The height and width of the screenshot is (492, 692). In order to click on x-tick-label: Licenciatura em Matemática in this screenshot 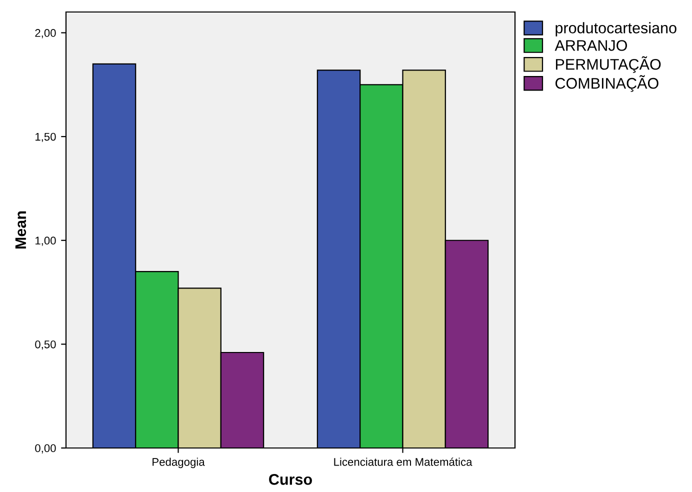, I will do `click(403, 462)`.